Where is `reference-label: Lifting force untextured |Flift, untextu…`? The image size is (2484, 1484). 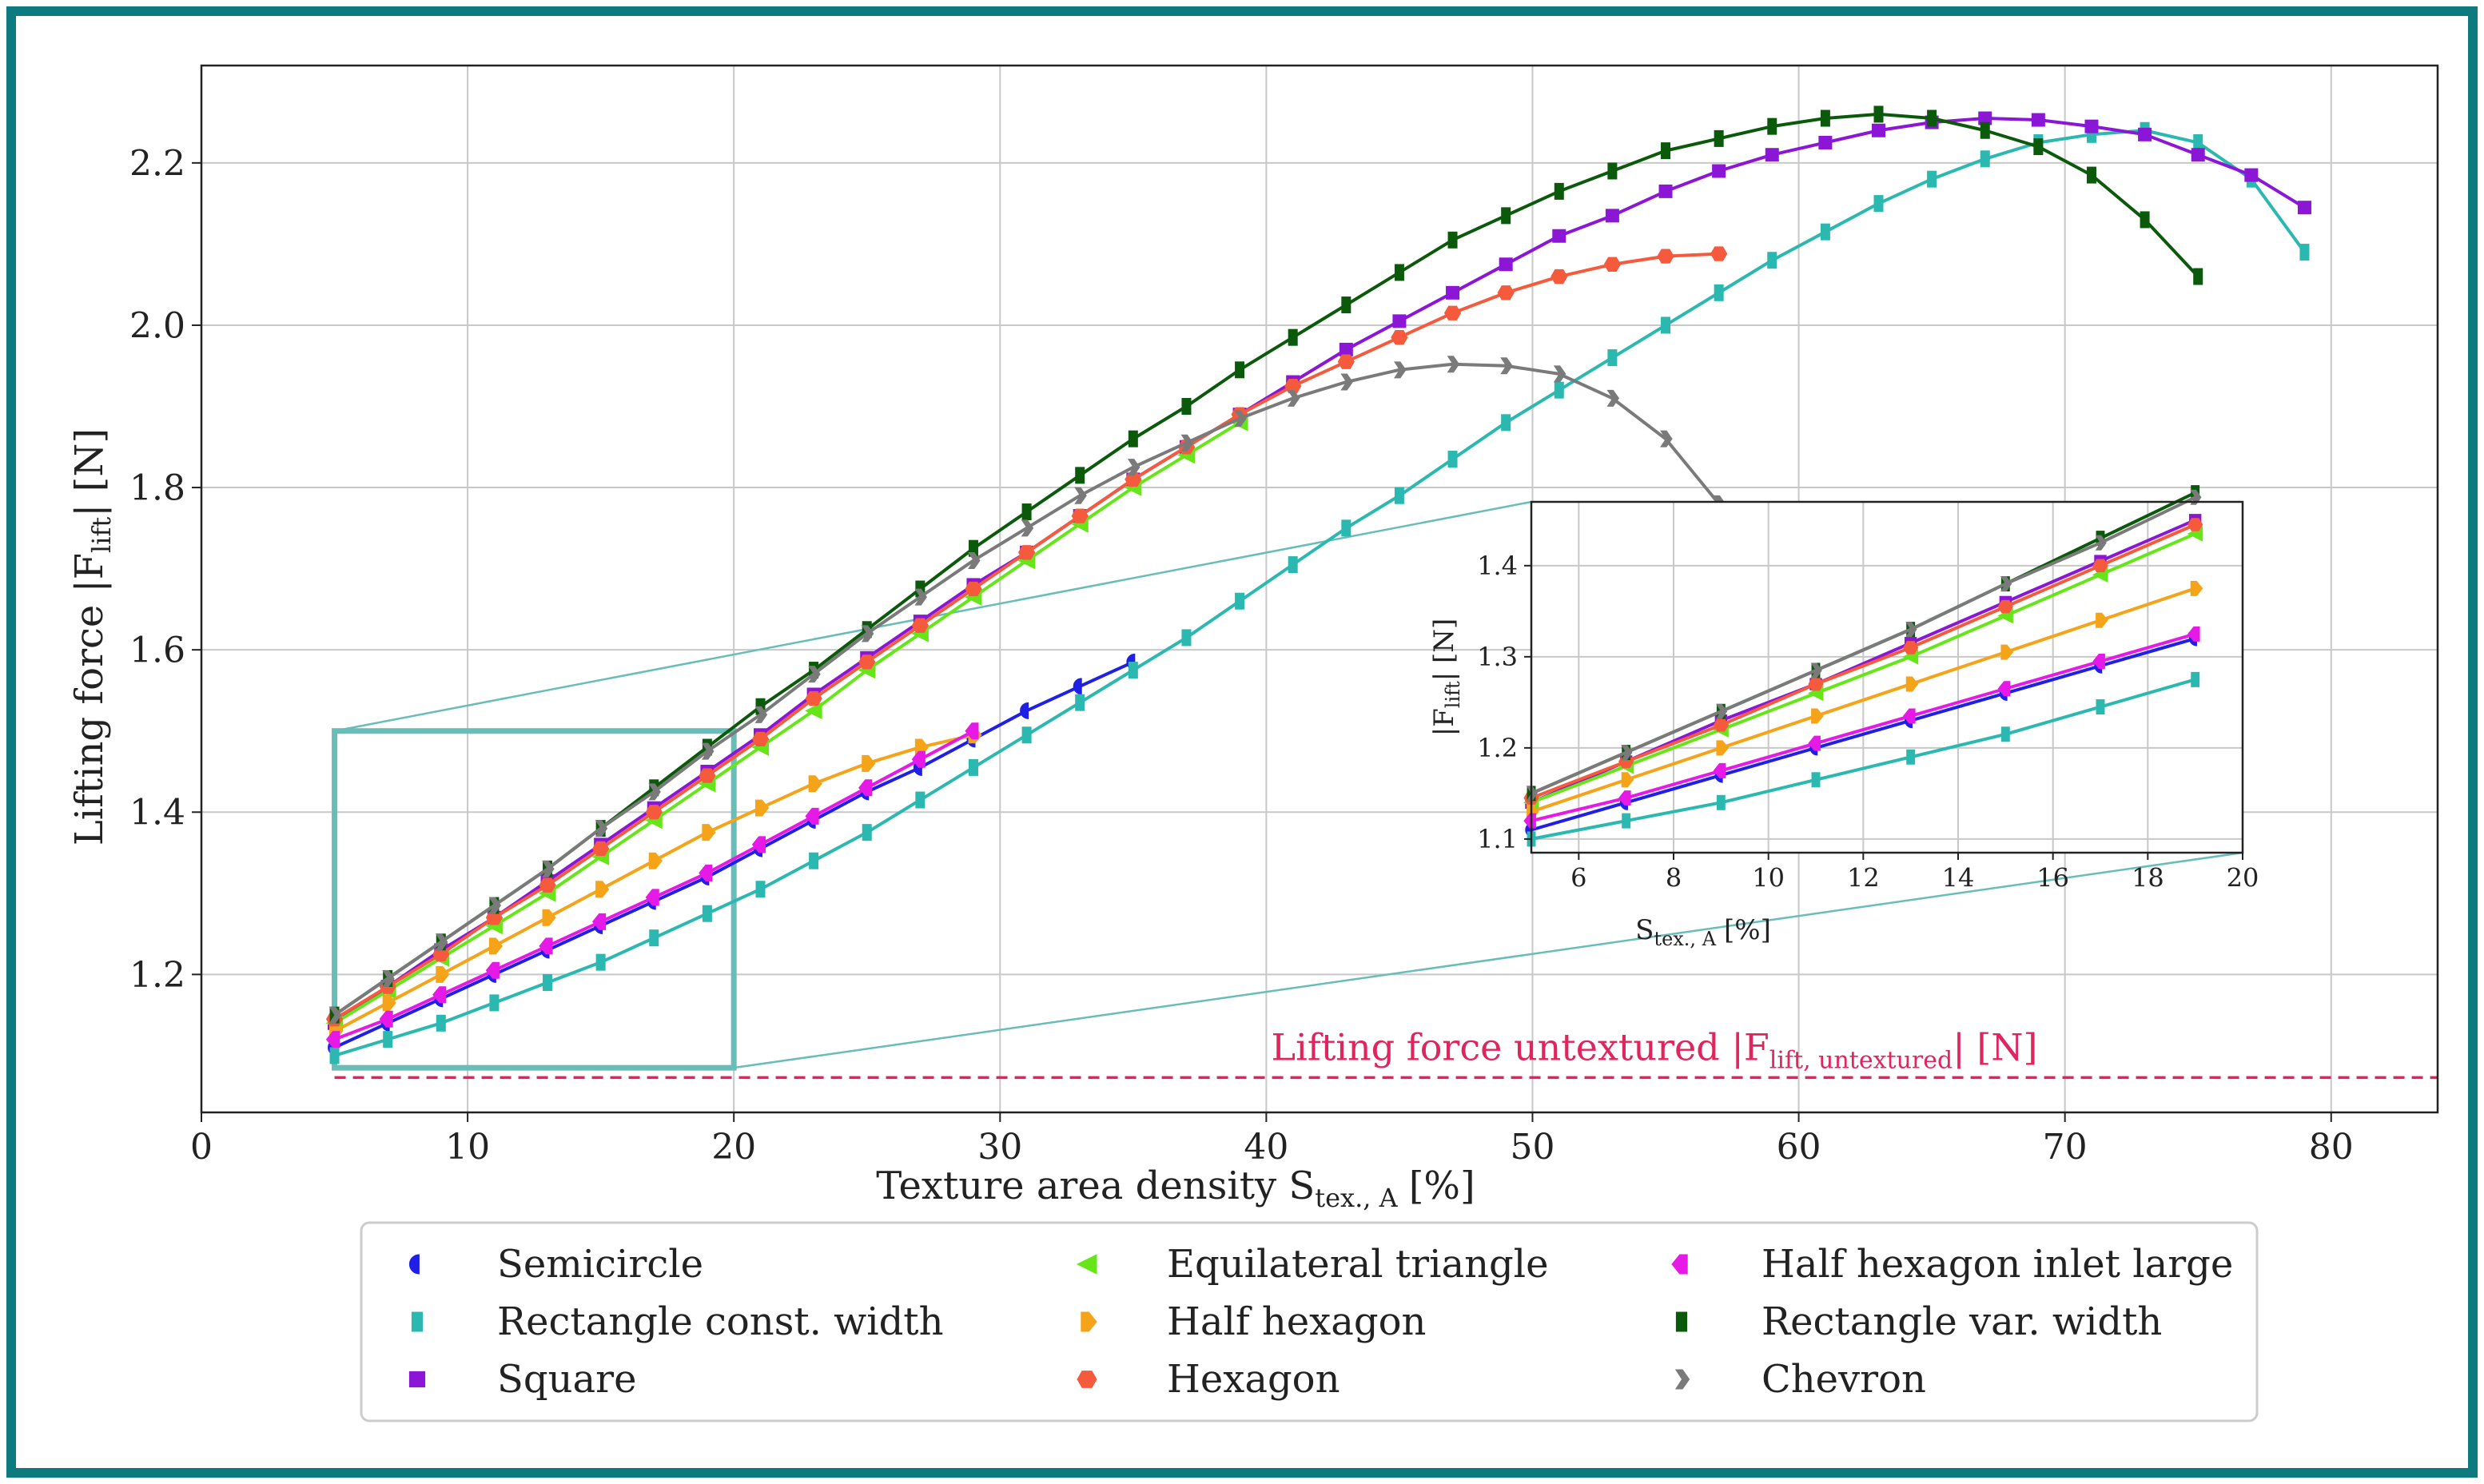 reference-label: Lifting force untextured |Flift, untextu… is located at coordinates (1655, 1049).